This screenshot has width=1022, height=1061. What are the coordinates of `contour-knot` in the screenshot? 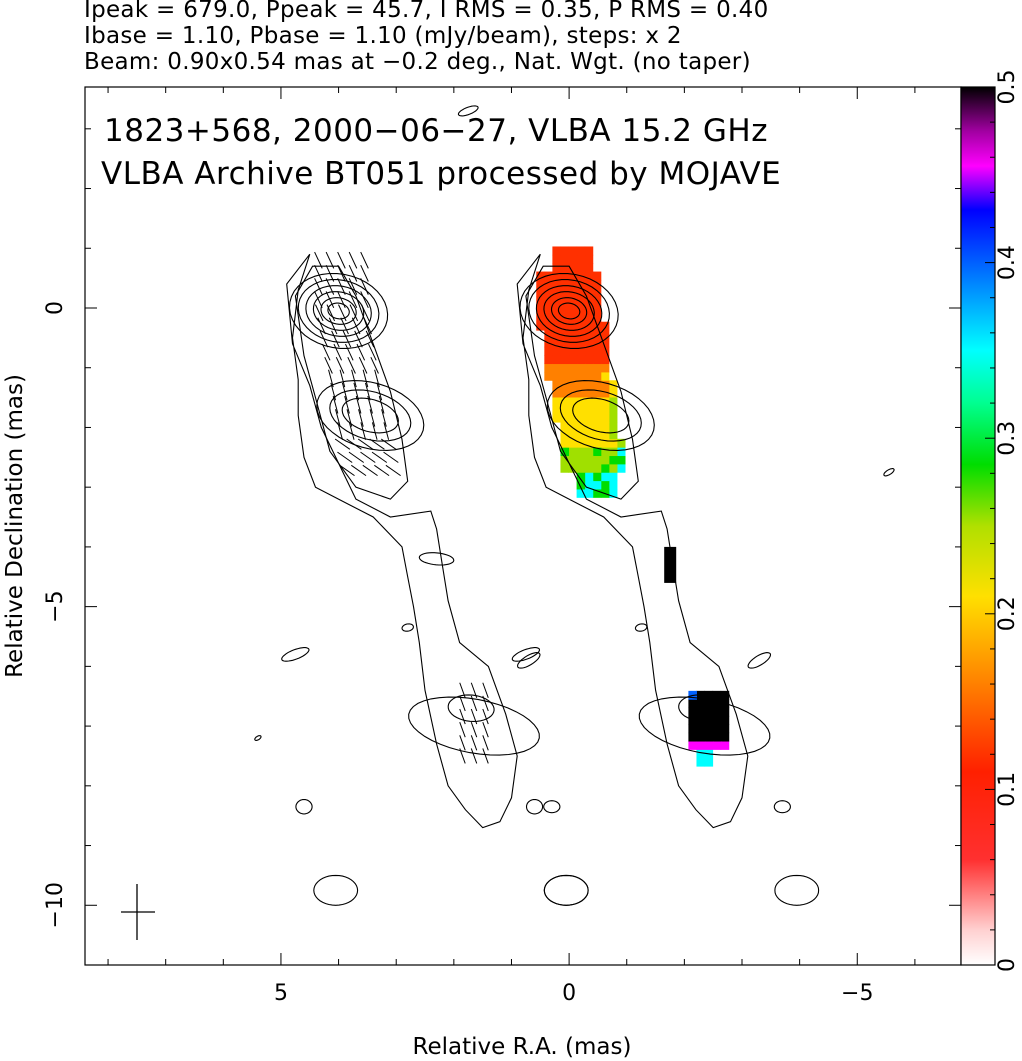 It's located at (370, 415).